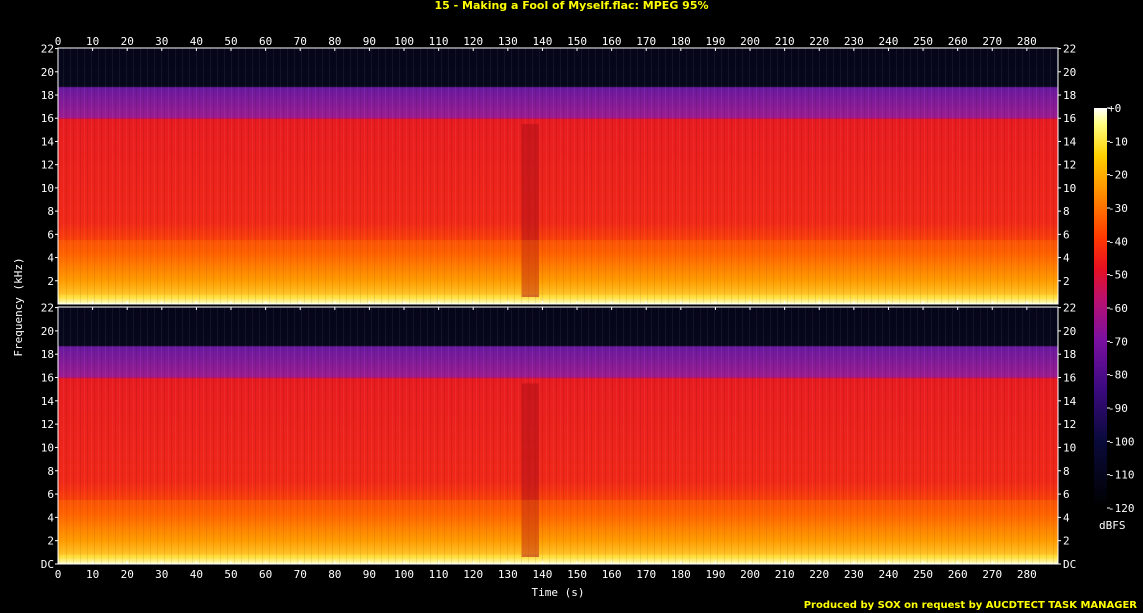 The image size is (1143, 613). What do you see at coordinates (854, 574) in the screenshot?
I see `x-tick-label-bottom: 230` at bounding box center [854, 574].